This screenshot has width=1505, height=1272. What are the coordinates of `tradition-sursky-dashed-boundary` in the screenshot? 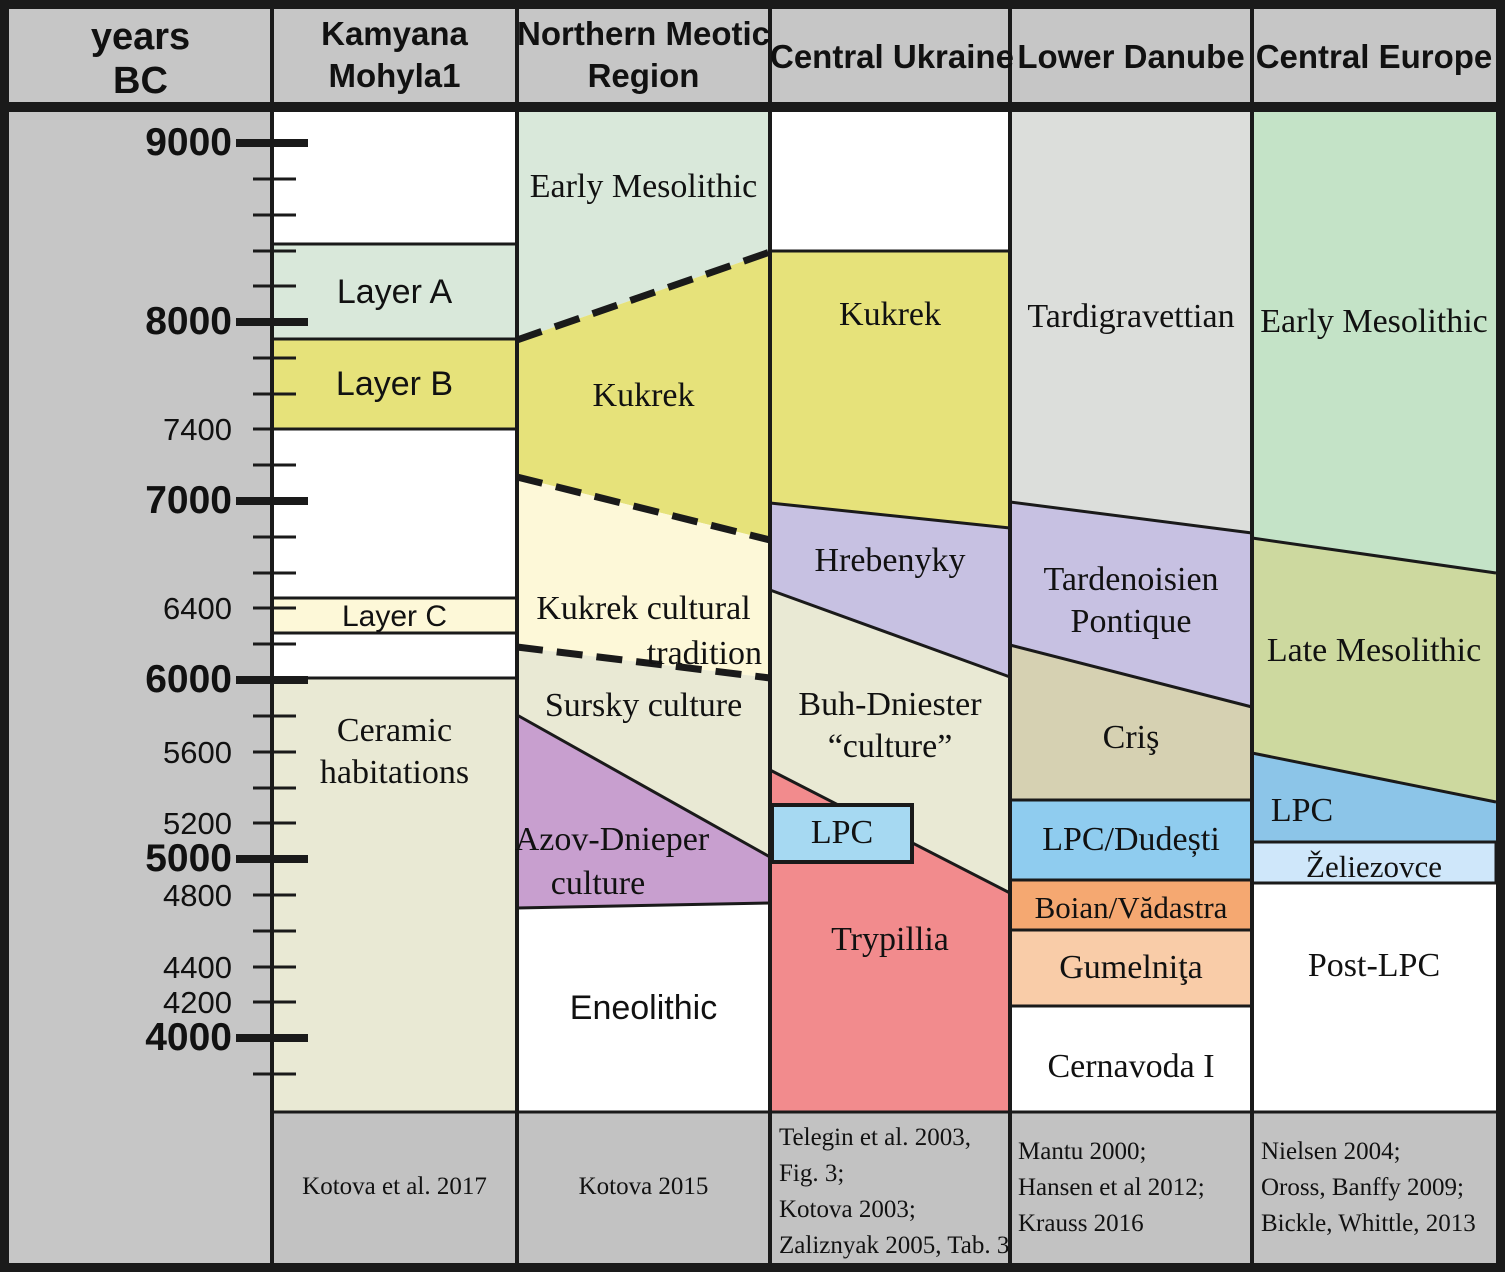 It's located at (643, 662).